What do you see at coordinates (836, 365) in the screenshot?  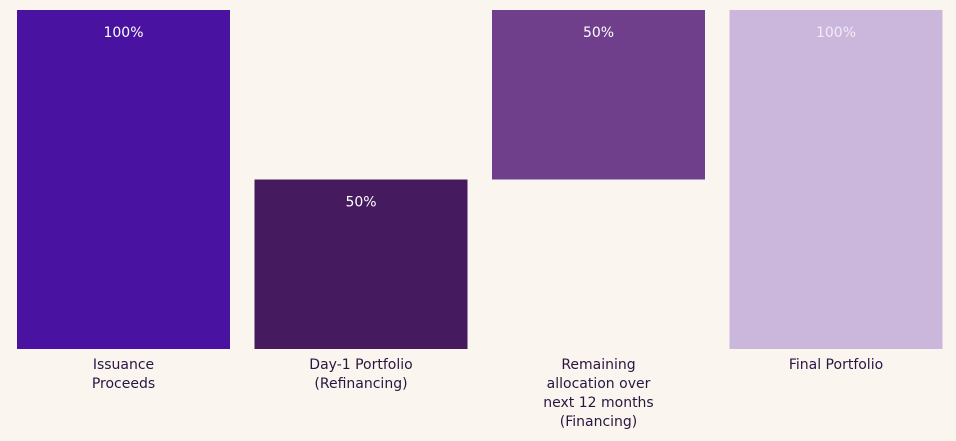 I see `category-label: Final Portfolio` at bounding box center [836, 365].